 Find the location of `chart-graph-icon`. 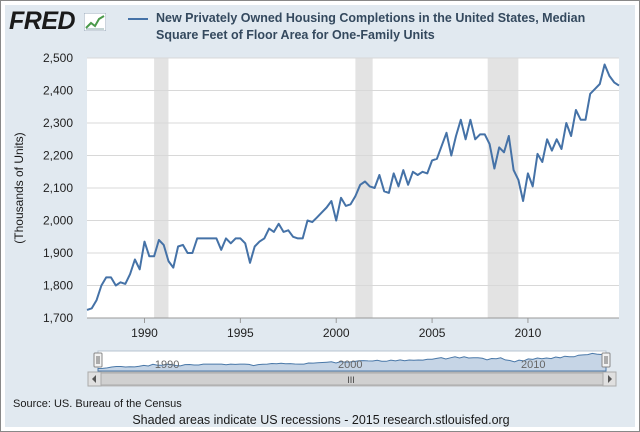

chart-graph-icon is located at coordinates (95, 22).